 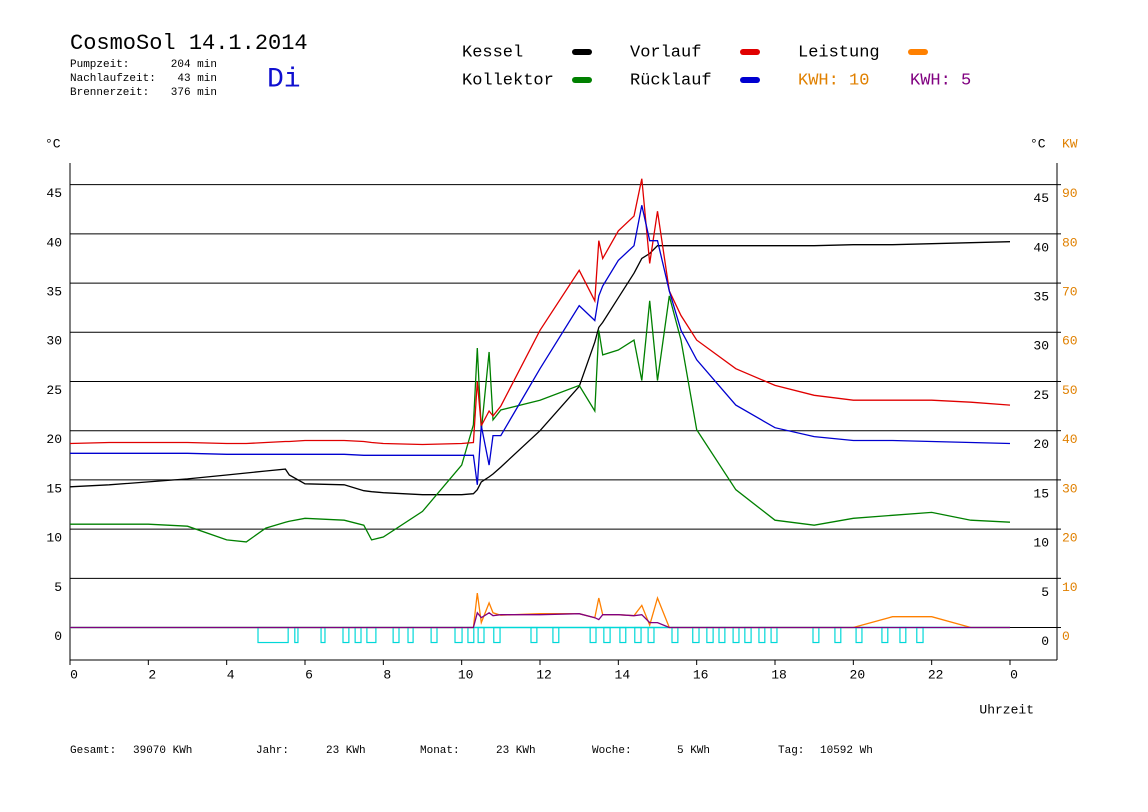 I want to click on y-tick-label-right: 20, so click(x=1041, y=444).